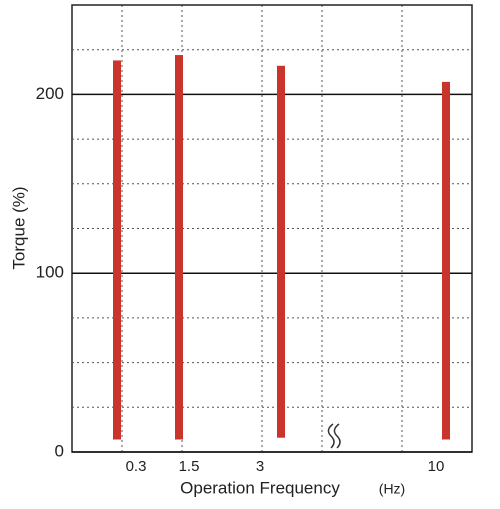 The height and width of the screenshot is (509, 500). What do you see at coordinates (59, 450) in the screenshot?
I see `y-tick-label: 0` at bounding box center [59, 450].